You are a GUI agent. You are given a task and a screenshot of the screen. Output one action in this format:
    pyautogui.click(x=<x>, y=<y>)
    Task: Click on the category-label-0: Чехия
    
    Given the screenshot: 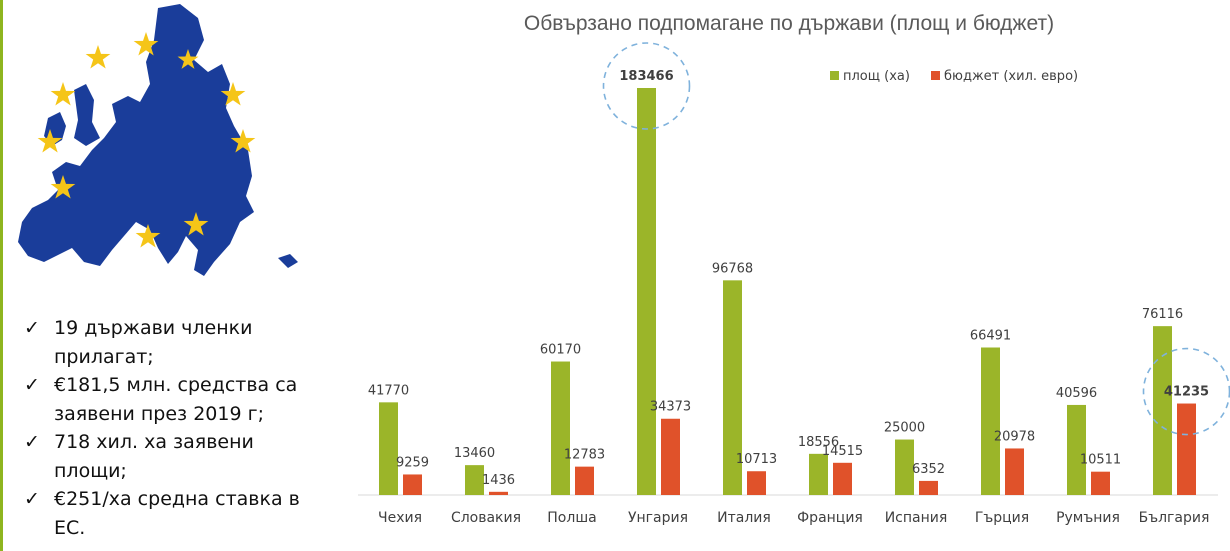 What is the action you would take?
    pyautogui.click(x=400, y=518)
    